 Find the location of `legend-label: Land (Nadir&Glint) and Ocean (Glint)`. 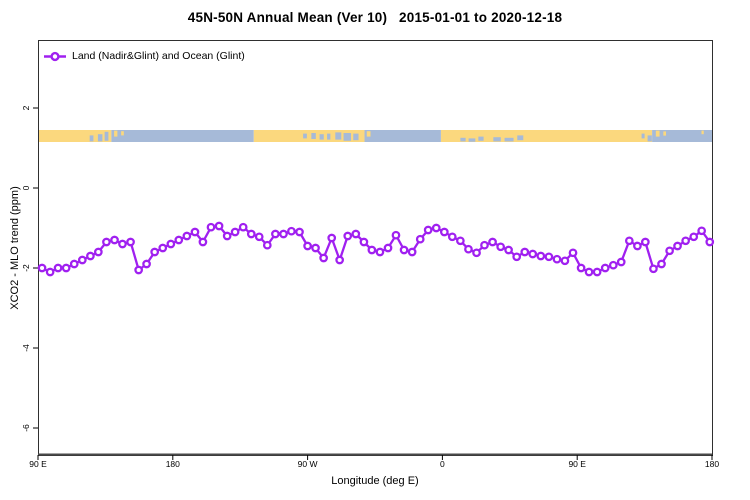

legend-label: Land (Nadir&Glint) and Ocean (Glint) is located at coordinates (158, 56).